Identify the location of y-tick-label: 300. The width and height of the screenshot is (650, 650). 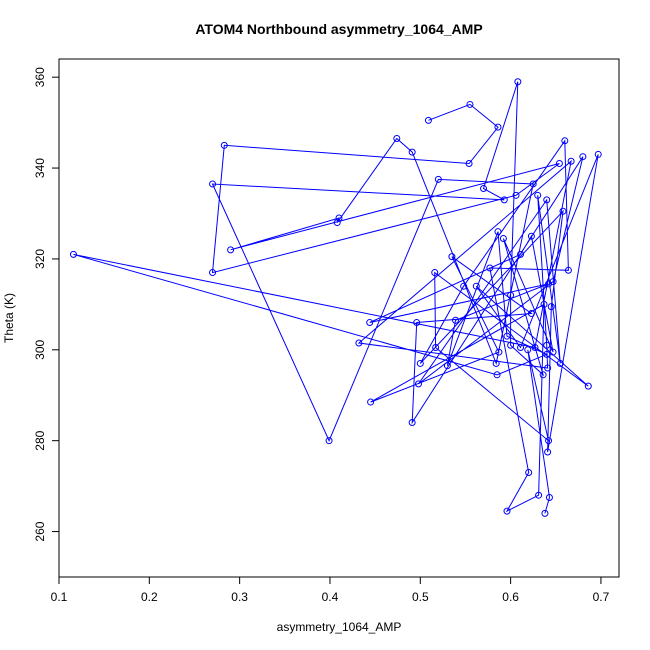
(40, 349).